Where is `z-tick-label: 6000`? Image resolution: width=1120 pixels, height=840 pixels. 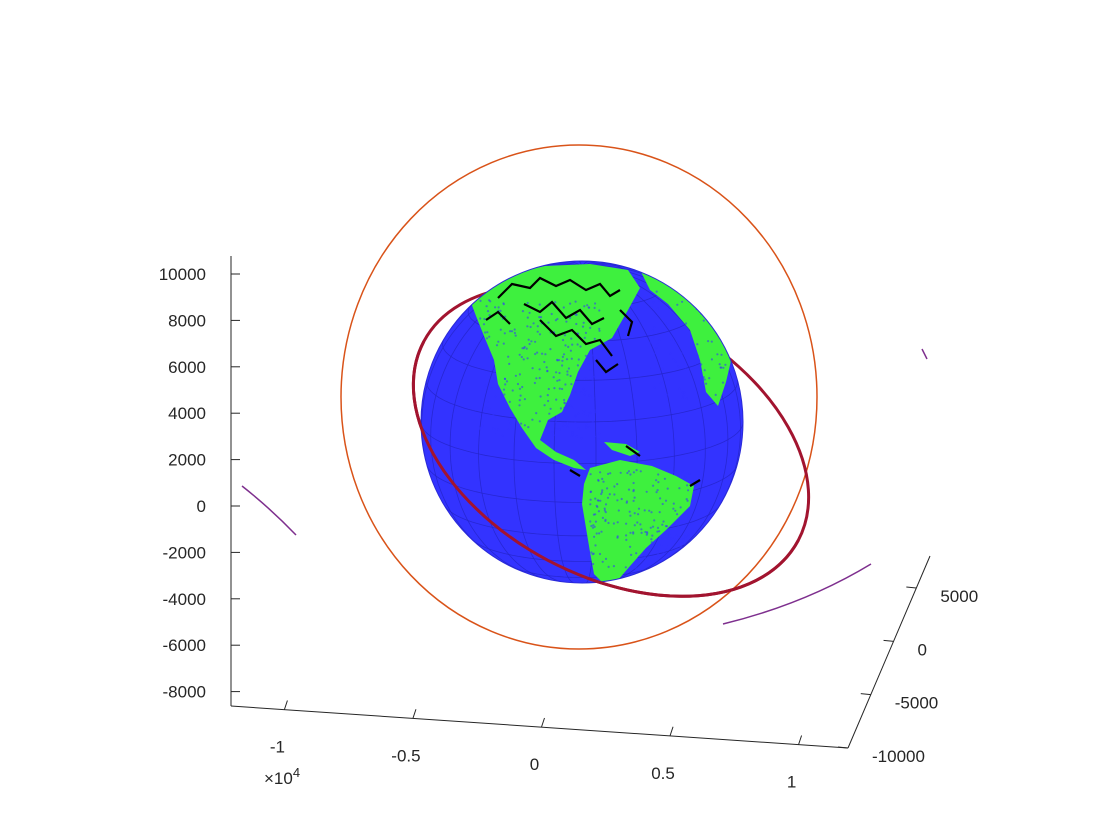 z-tick-label: 6000 is located at coordinates (187, 367).